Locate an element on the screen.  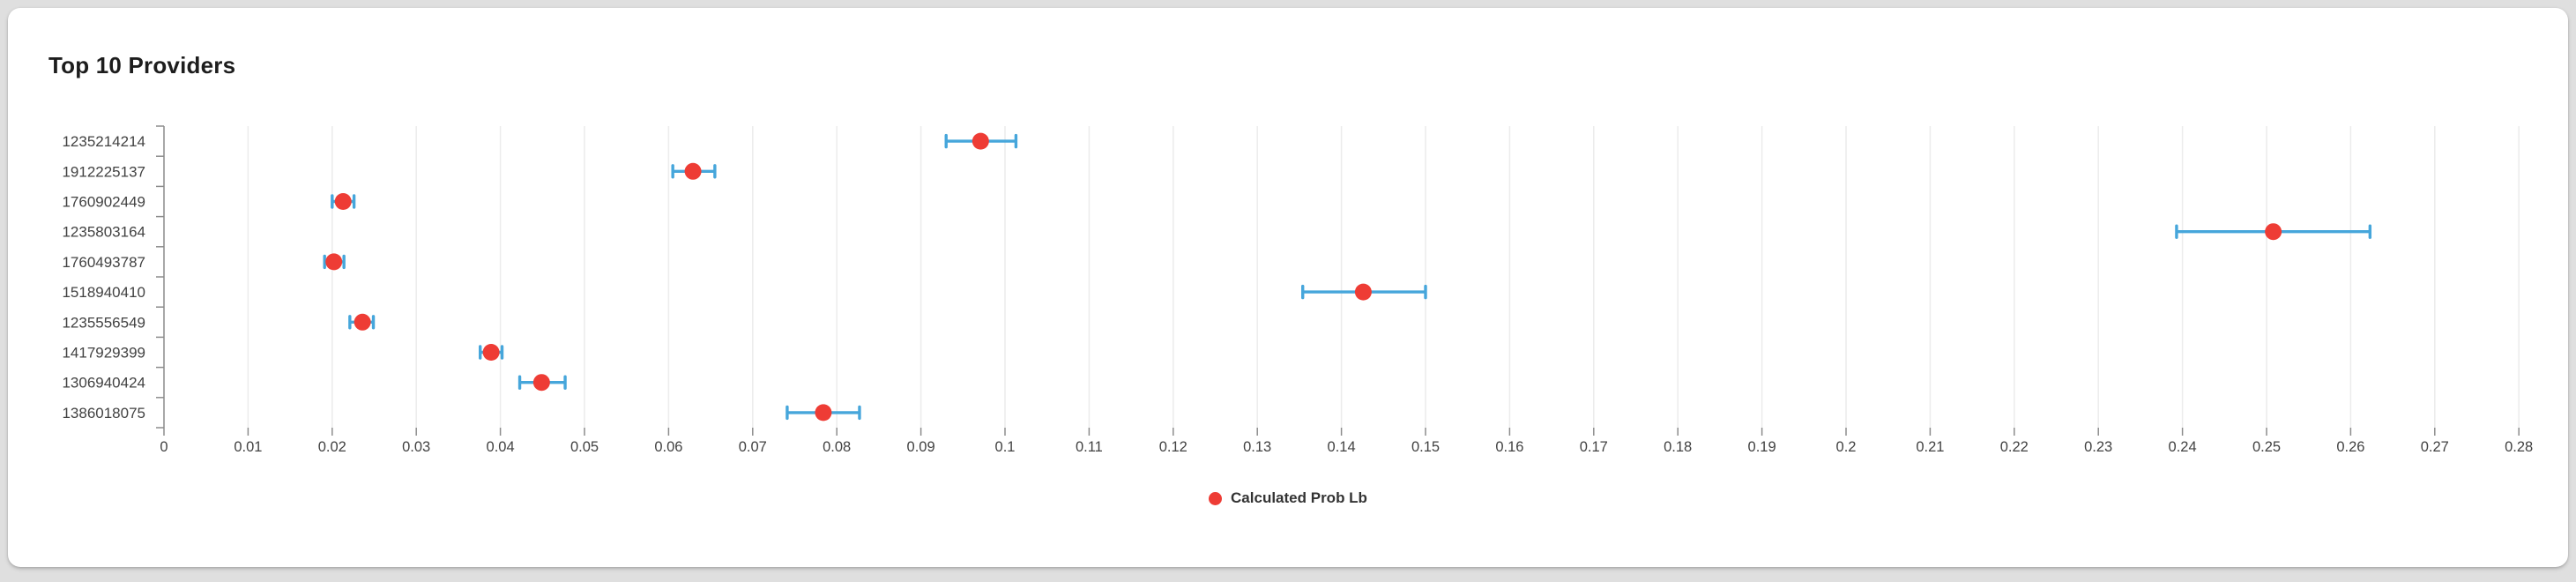
legend-item: Calculated Prob Lb is located at coordinates (1288, 498).